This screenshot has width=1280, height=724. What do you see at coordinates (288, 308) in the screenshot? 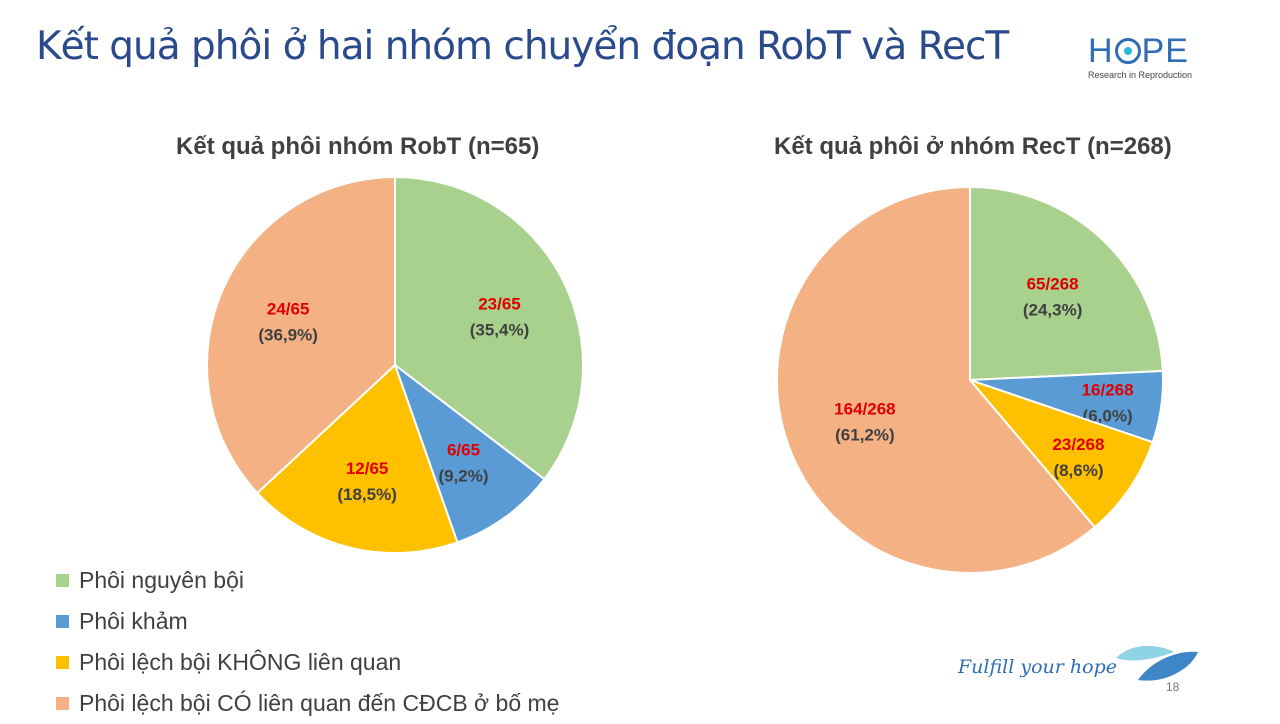
I see `slice-count-label: 24/65` at bounding box center [288, 308].